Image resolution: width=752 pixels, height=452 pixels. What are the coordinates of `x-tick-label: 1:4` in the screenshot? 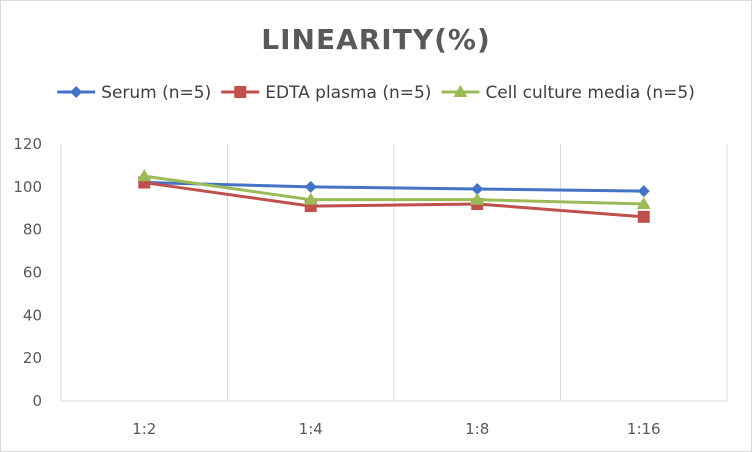 It's located at (311, 429).